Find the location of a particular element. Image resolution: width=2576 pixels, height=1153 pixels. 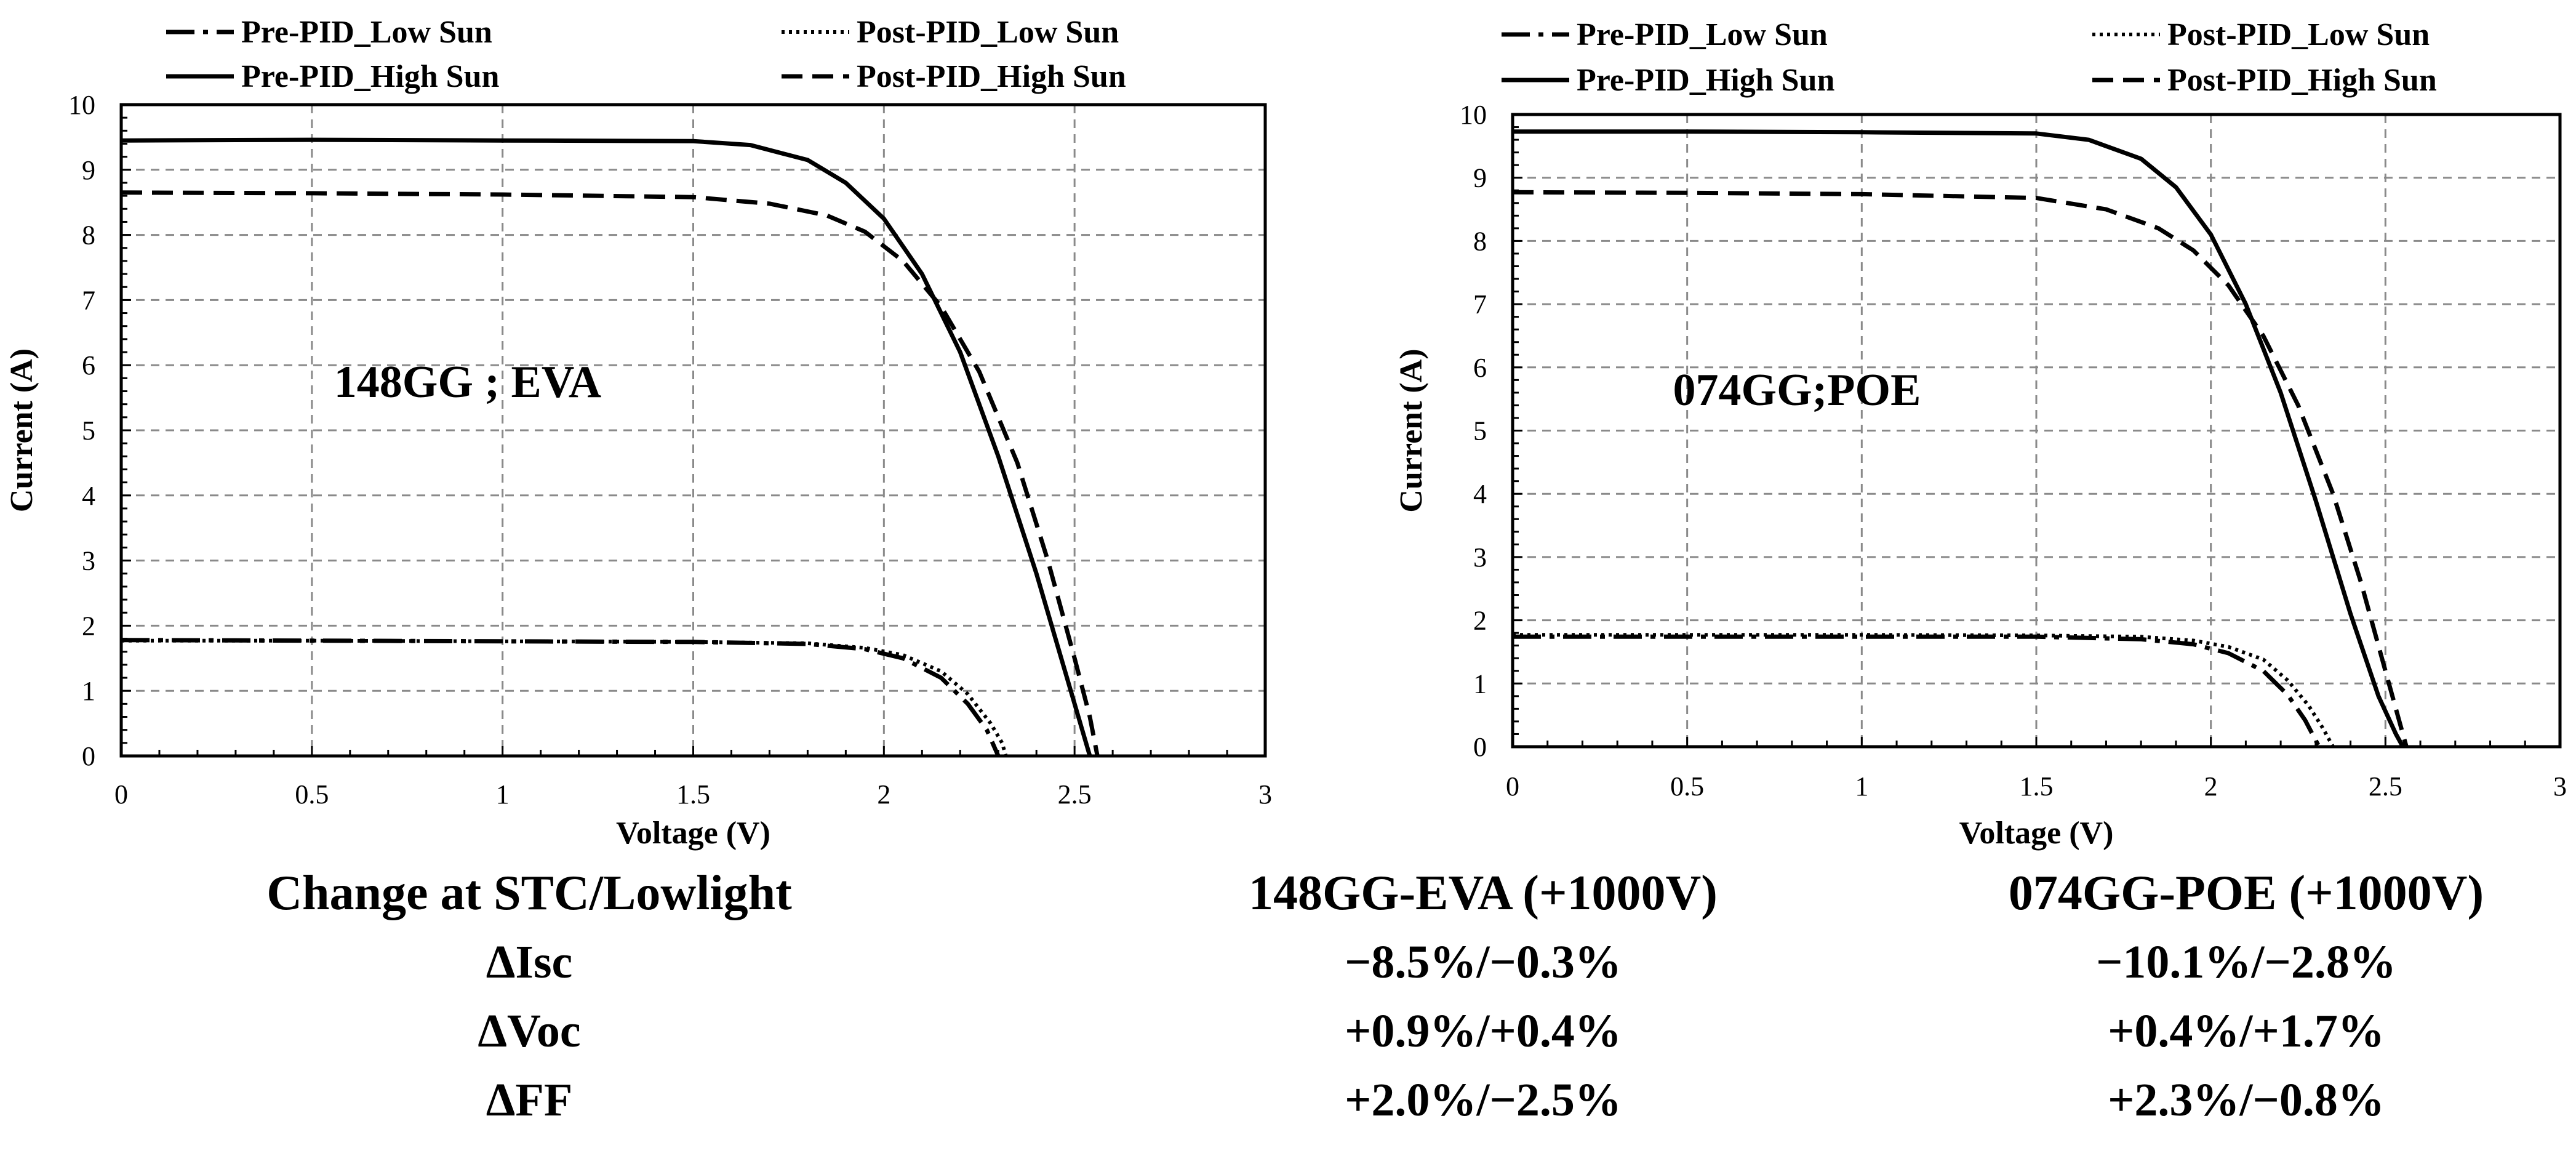

table-row: ΔFF +2.0%/−2.5% +2.3%/−0.8% is located at coordinates (1288, 1100).